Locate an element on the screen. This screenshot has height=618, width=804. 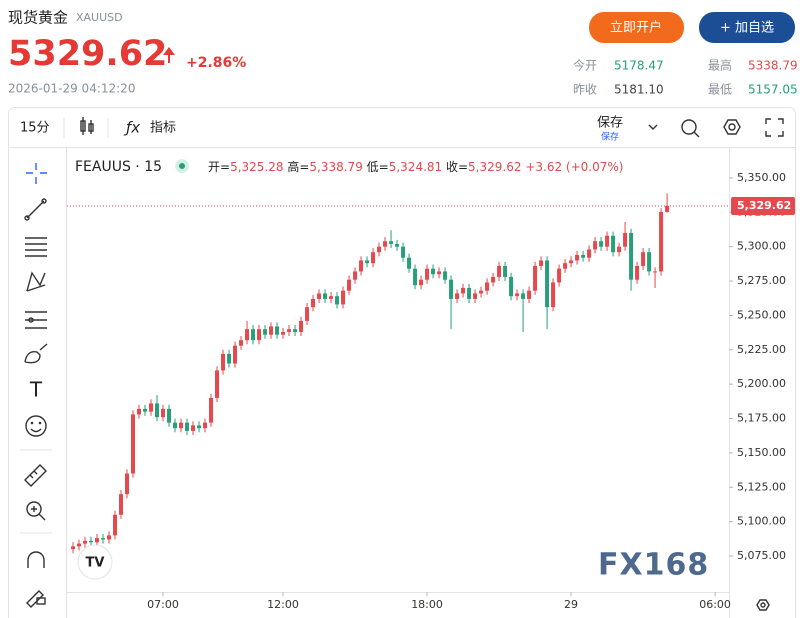
measure-tool is located at coordinates (36, 320).